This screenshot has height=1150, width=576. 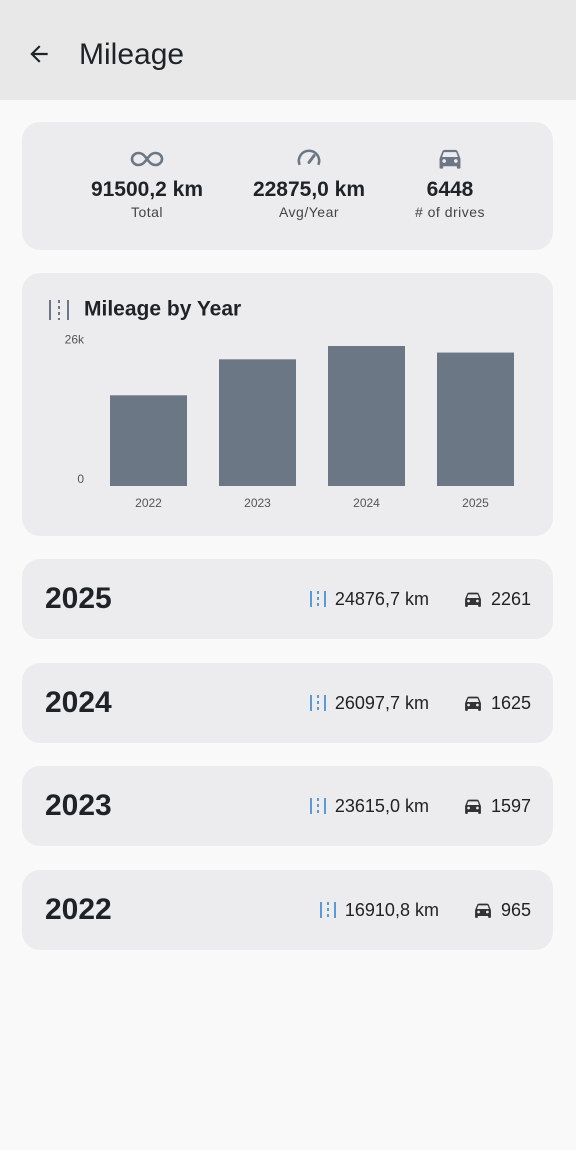 What do you see at coordinates (510, 702) in the screenshot?
I see `drives-count: 1625` at bounding box center [510, 702].